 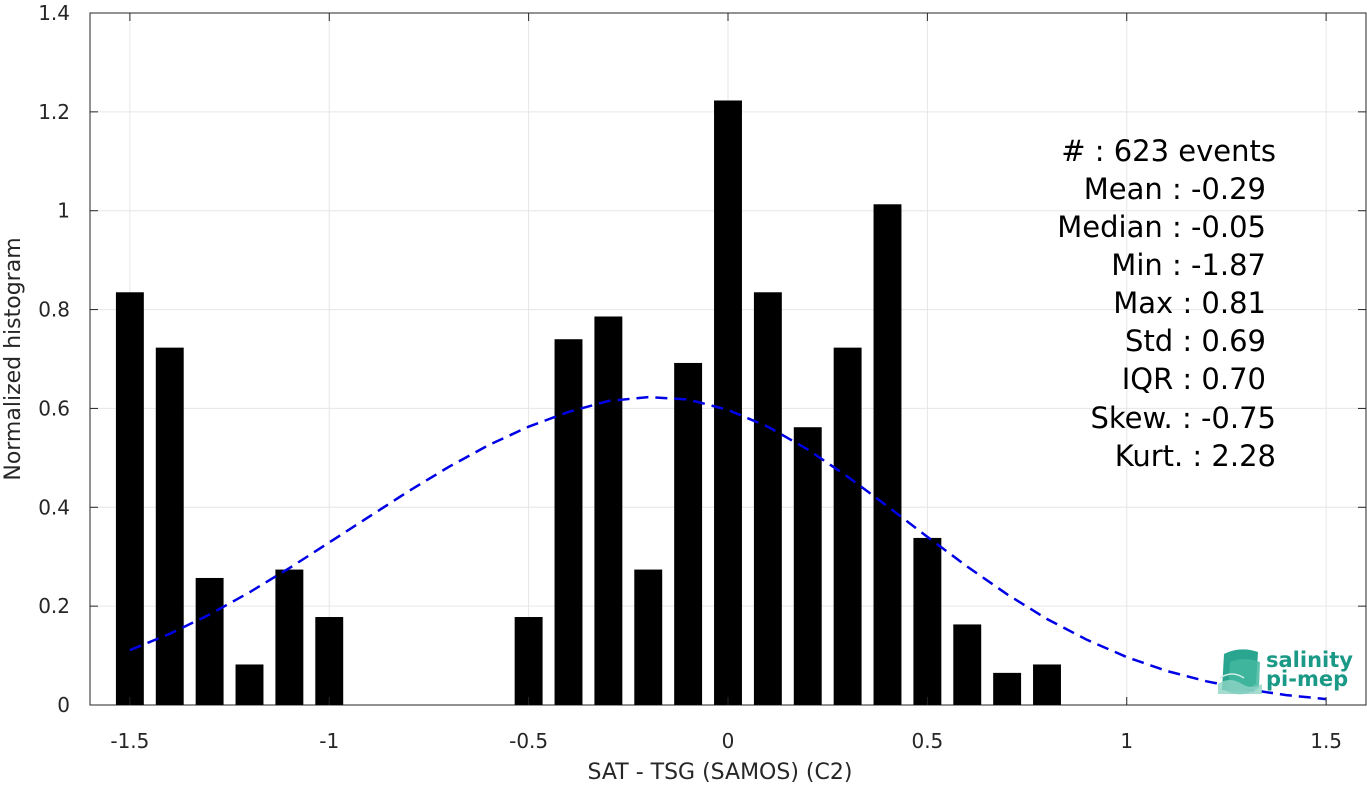 I want to click on x-tick-label: 0.5, so click(x=927, y=741).